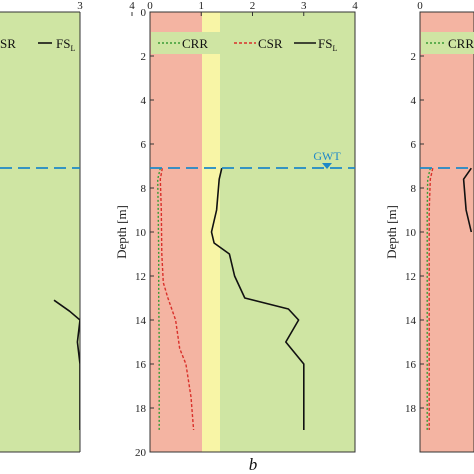 The image size is (474, 474). Describe the element at coordinates (327, 156) in the screenshot. I see `gwt-label: GWT` at that location.